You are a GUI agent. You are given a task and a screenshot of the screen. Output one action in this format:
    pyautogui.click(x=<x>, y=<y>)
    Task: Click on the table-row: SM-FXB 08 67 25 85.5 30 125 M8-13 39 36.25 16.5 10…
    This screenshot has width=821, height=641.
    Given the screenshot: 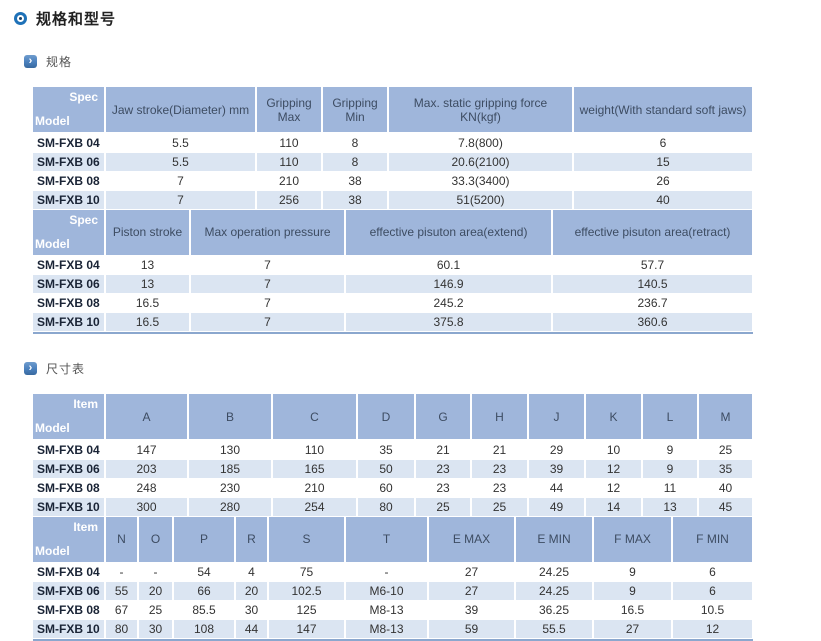 What is the action you would take?
    pyautogui.click(x=393, y=610)
    